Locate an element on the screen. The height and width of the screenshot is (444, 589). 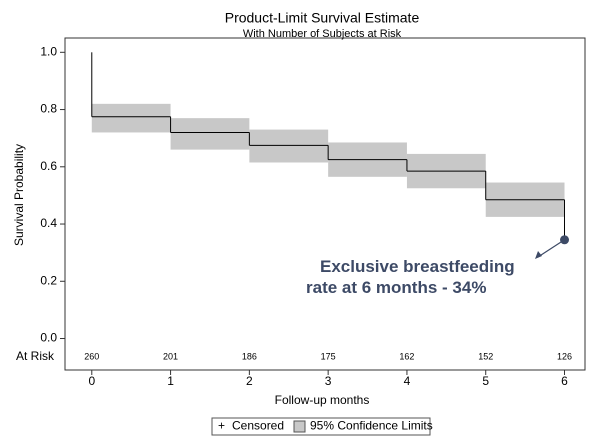
at-risk-count: 260 is located at coordinates (91, 356).